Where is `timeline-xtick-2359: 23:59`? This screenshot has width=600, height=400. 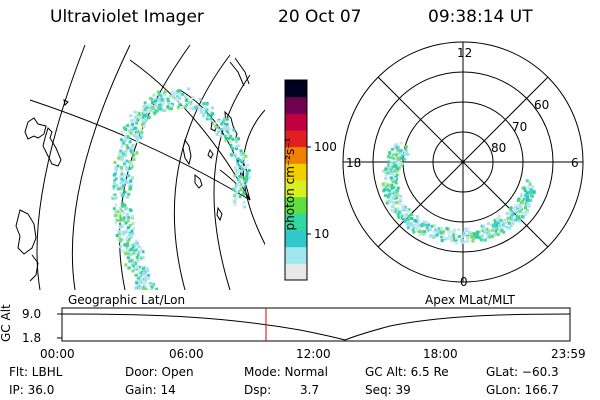 timeline-xtick-2359: 23:59 is located at coordinates (568, 354).